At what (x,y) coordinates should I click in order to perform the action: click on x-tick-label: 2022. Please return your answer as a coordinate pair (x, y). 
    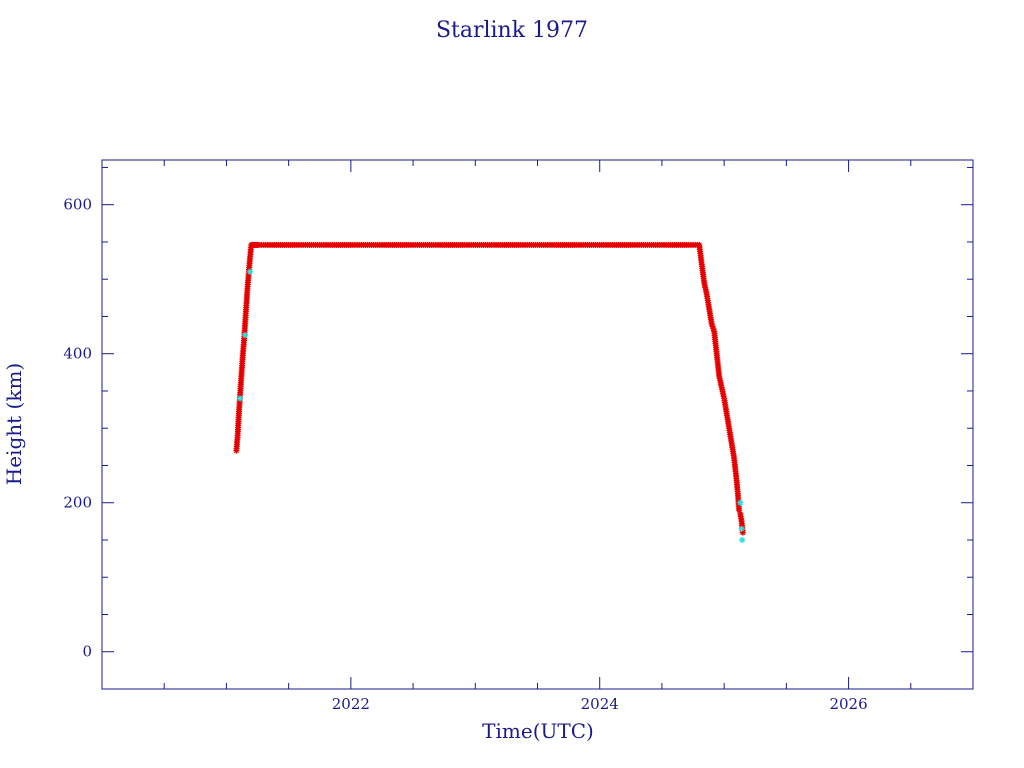
    Looking at the image, I should click on (351, 704).